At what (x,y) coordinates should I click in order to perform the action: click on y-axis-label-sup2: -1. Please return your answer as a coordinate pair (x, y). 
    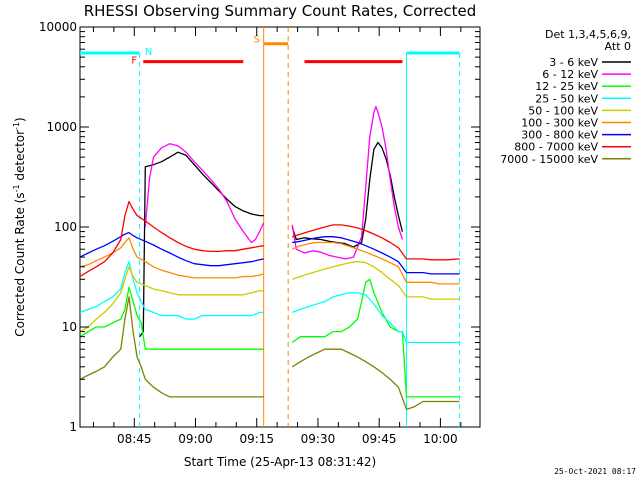
    Looking at the image, I should click on (16, 126).